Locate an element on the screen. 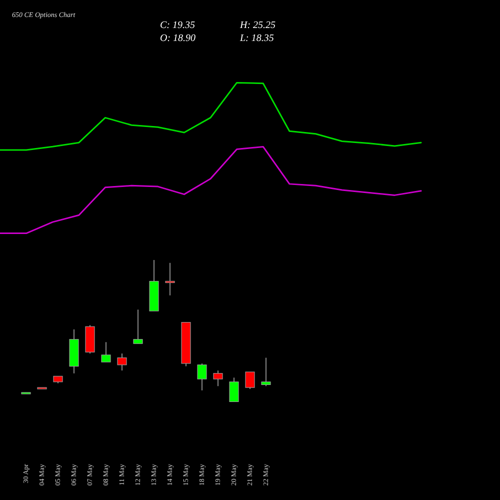 The height and width of the screenshot is (500, 500). text: L: 18.35 is located at coordinates (256, 38).